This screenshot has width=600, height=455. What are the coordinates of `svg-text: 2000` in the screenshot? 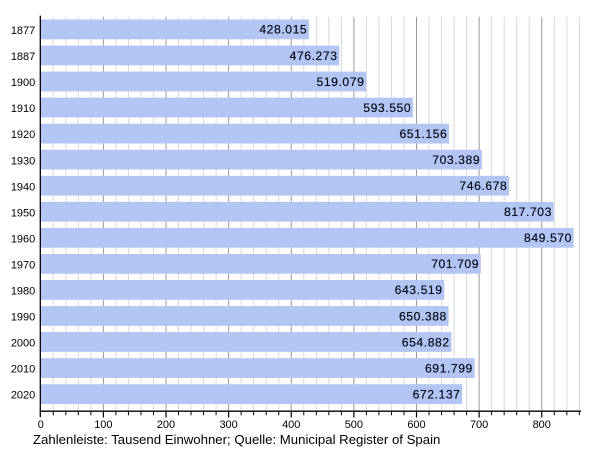 It's located at (23, 344).